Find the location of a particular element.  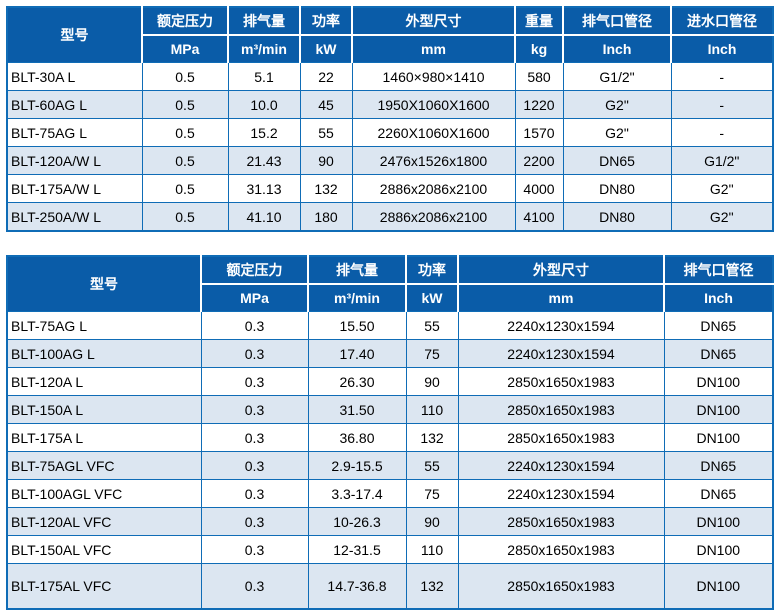

value-cell: 5.1 is located at coordinates (264, 76).